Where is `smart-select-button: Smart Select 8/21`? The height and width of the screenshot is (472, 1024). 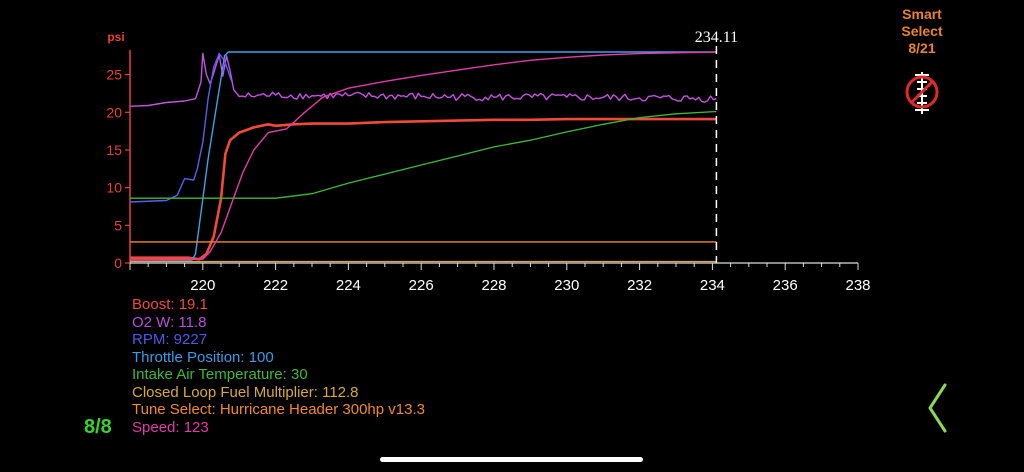
smart-select-button: Smart Select 8/21 is located at coordinates (922, 31).